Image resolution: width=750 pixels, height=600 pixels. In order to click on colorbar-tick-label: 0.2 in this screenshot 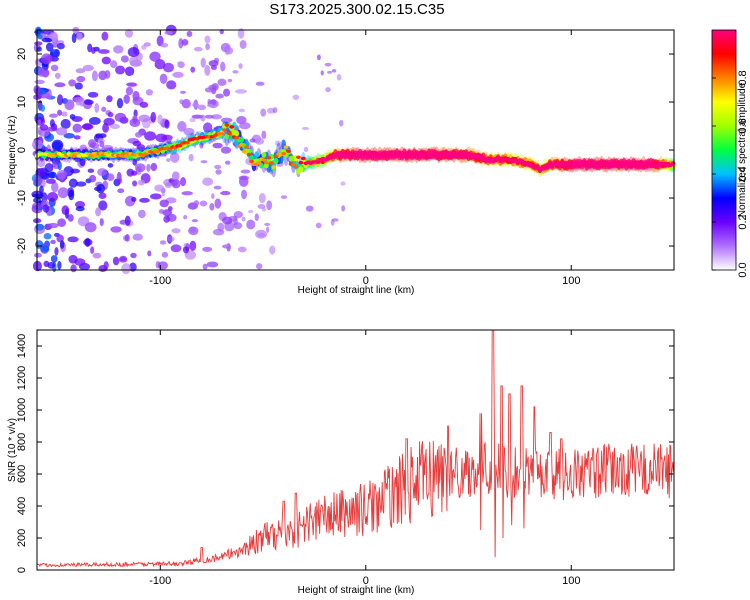, I will do `click(743, 221)`.